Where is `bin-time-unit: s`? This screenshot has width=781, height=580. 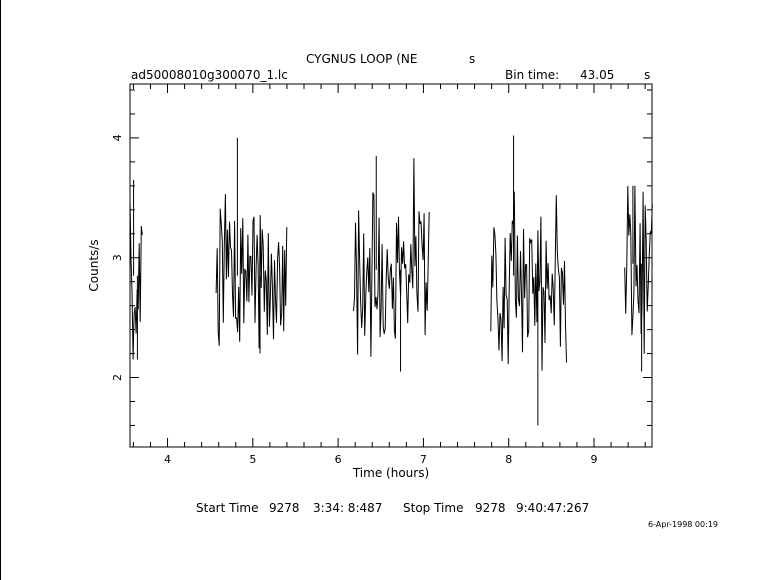
bin-time-unit: s is located at coordinates (647, 75).